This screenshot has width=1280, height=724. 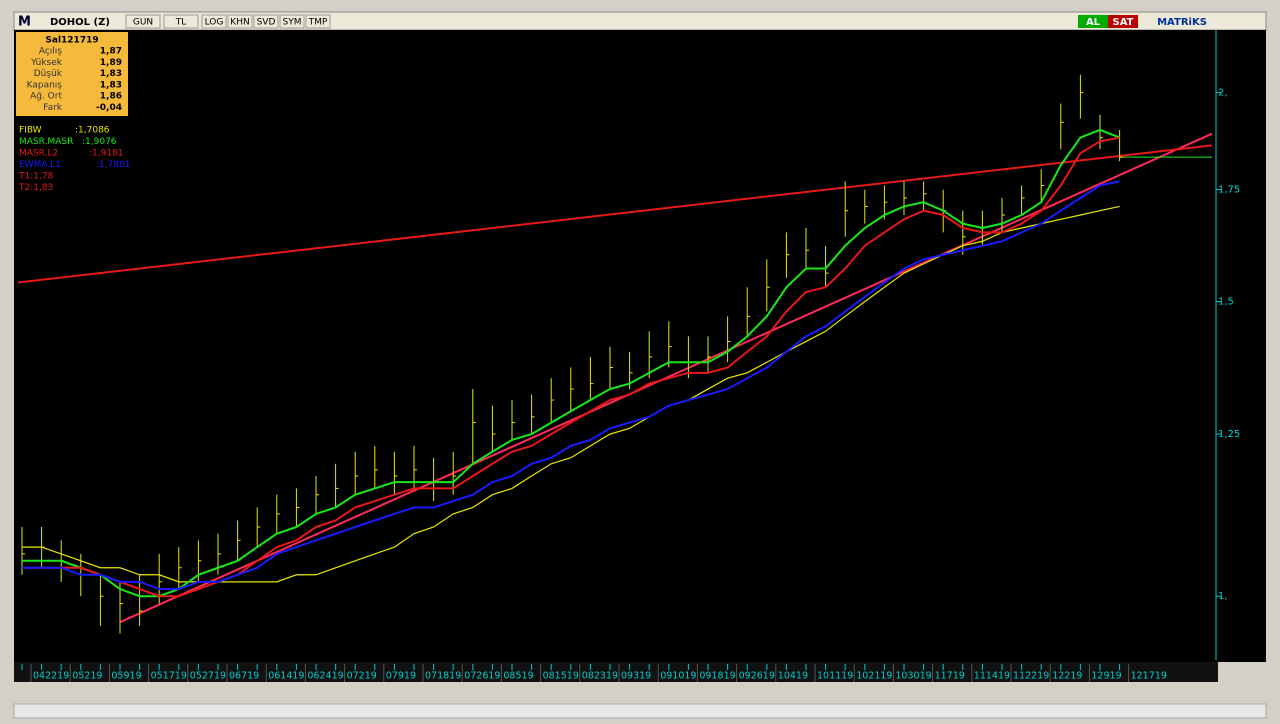 I want to click on x-tick-label: 121719, so click(x=1149, y=676).